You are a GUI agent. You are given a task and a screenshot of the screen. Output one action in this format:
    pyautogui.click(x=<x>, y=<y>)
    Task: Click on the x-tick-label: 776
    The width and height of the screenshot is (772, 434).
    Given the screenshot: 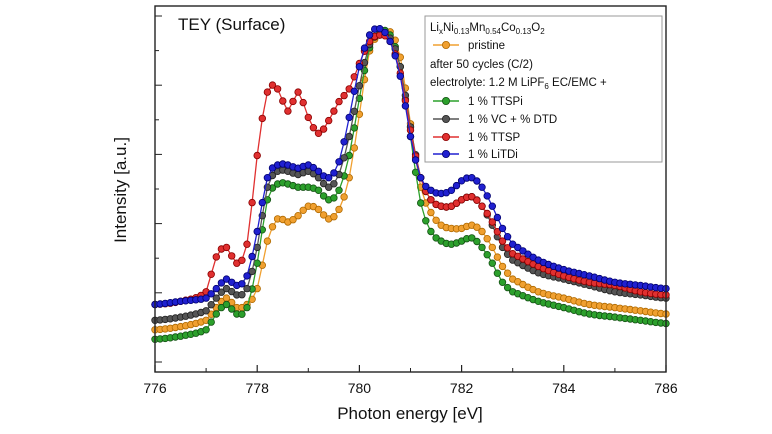 What is the action you would take?
    pyautogui.click(x=155, y=388)
    